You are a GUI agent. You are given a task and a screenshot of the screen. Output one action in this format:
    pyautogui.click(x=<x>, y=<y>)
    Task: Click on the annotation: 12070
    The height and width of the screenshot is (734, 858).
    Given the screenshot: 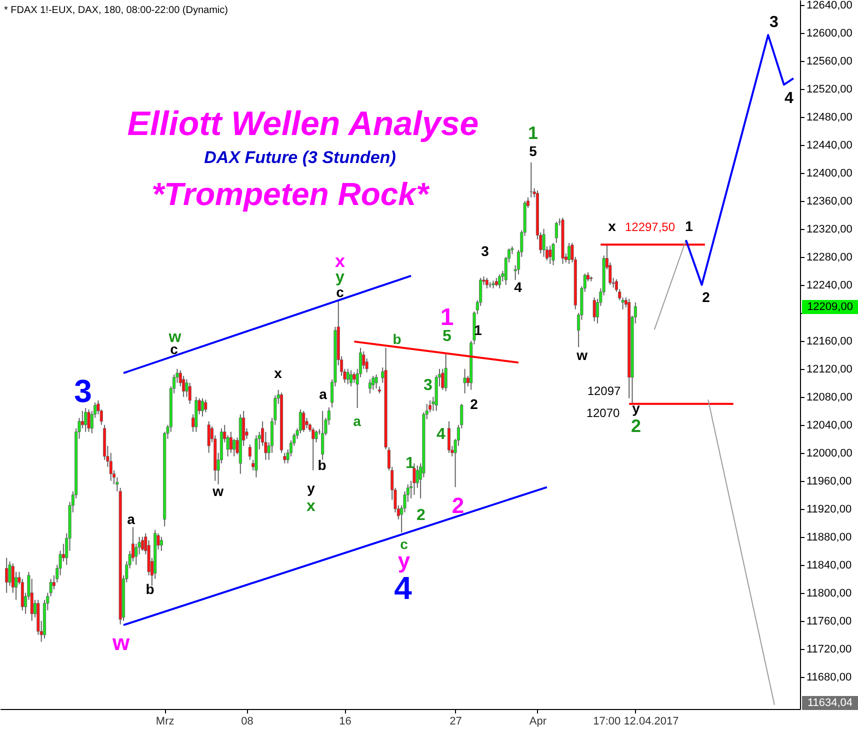 What is the action you would take?
    pyautogui.click(x=603, y=413)
    